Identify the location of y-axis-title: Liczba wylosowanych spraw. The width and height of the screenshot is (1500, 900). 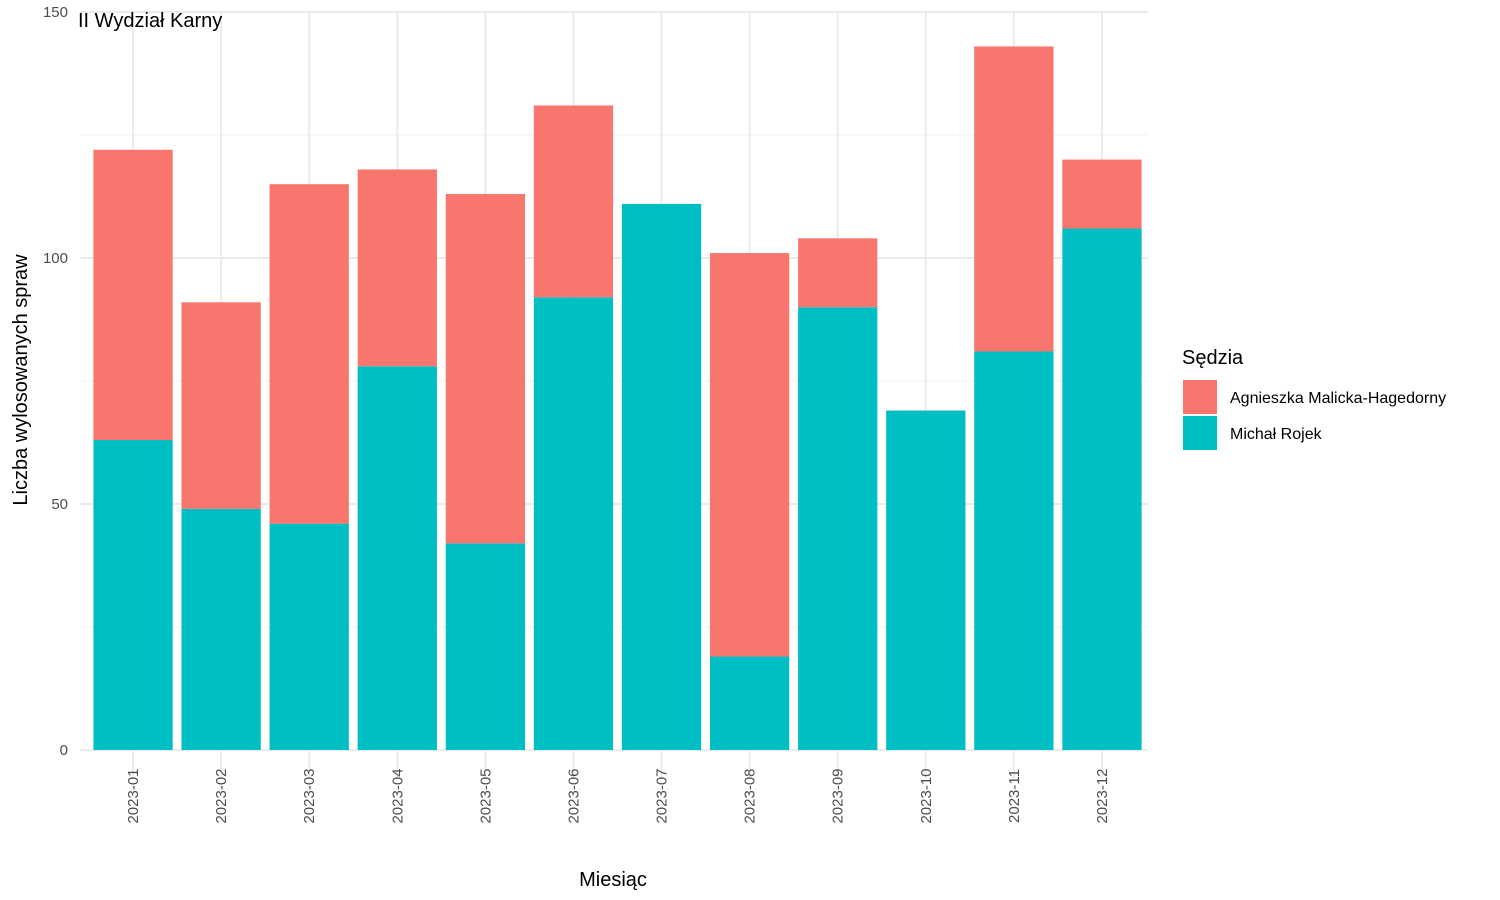
(21, 380).